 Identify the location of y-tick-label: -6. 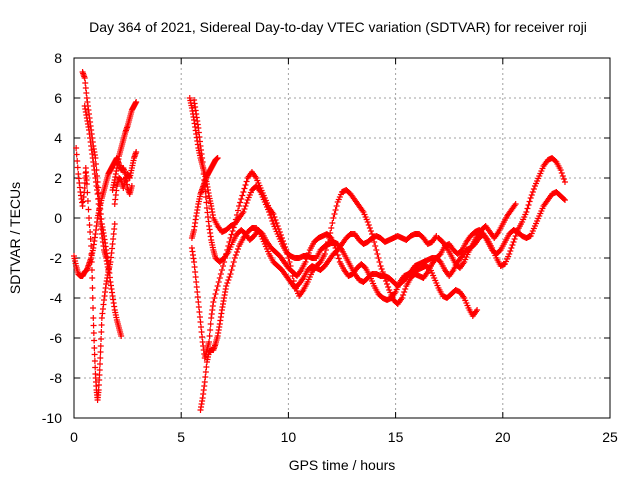
(56, 338).